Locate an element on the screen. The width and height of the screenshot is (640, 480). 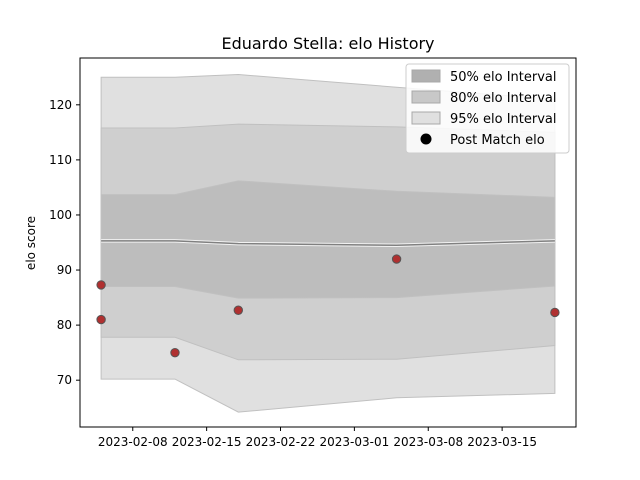
legend-swatch-80-elo-interval is located at coordinates (426, 97).